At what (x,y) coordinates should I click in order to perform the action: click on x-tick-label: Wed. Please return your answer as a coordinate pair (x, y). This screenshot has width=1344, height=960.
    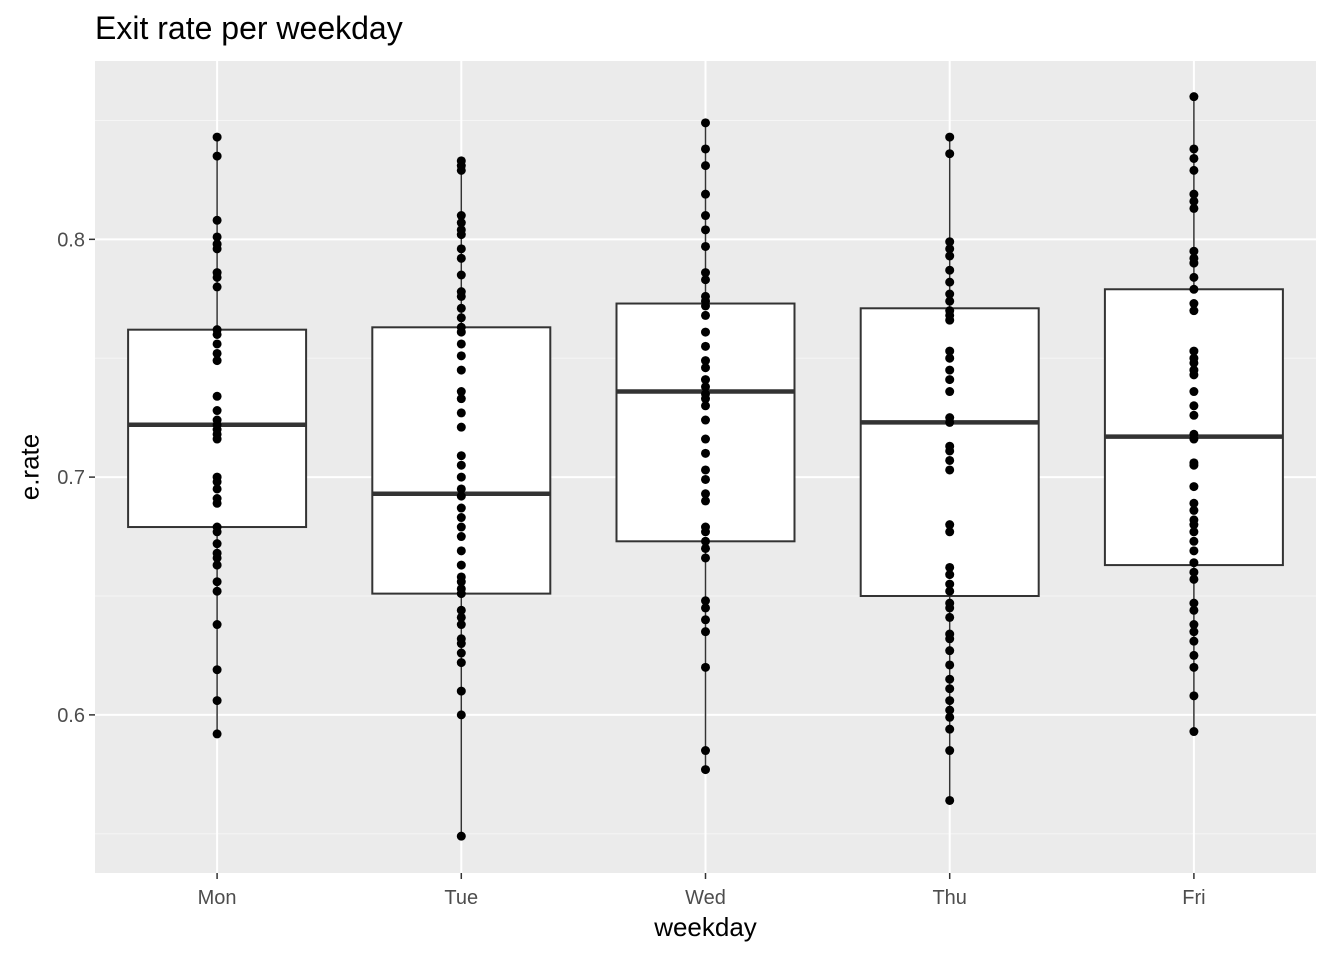
    Looking at the image, I should click on (705, 898).